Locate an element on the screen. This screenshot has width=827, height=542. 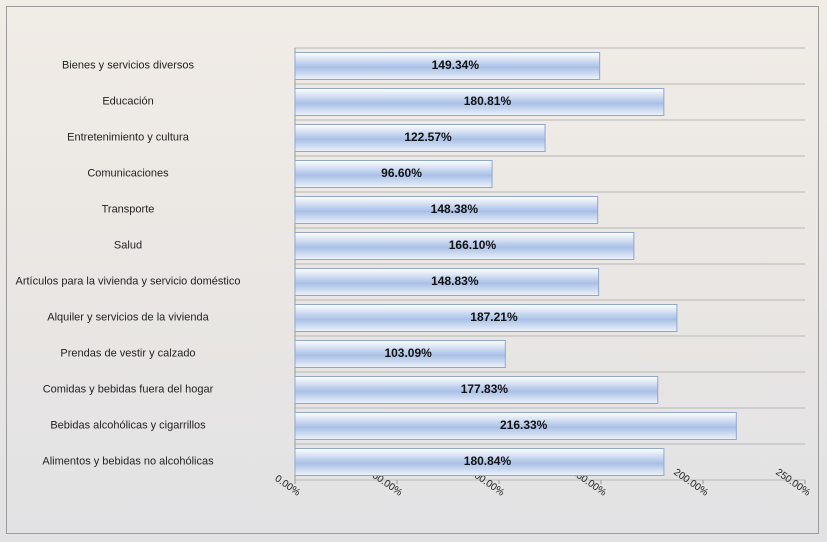
category-label: Comidas y bebidas fuera del hogar is located at coordinates (128, 389).